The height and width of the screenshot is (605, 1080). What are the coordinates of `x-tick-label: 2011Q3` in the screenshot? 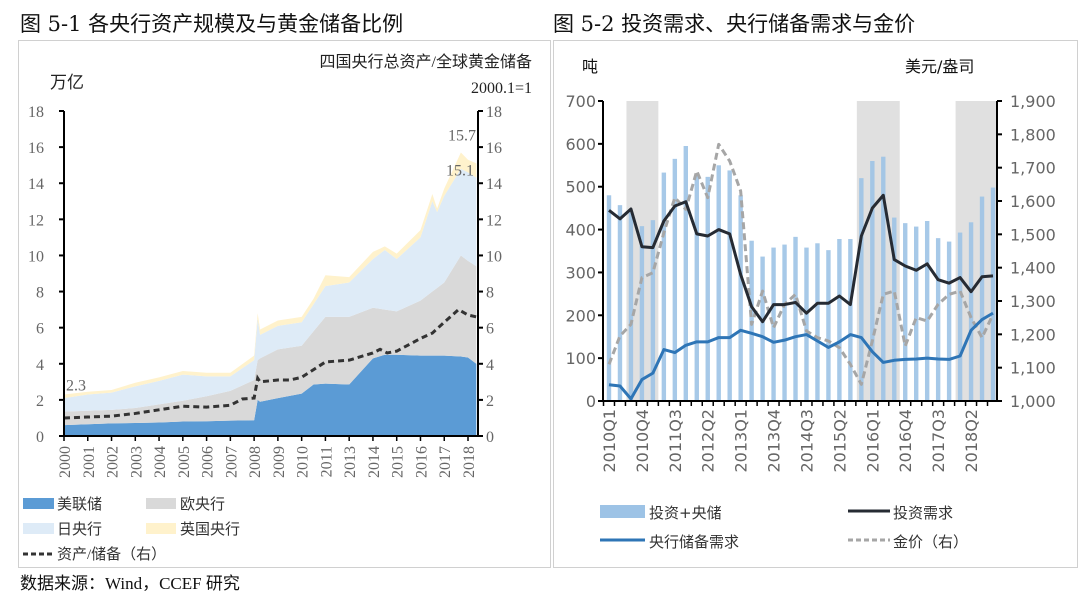 It's located at (675, 441).